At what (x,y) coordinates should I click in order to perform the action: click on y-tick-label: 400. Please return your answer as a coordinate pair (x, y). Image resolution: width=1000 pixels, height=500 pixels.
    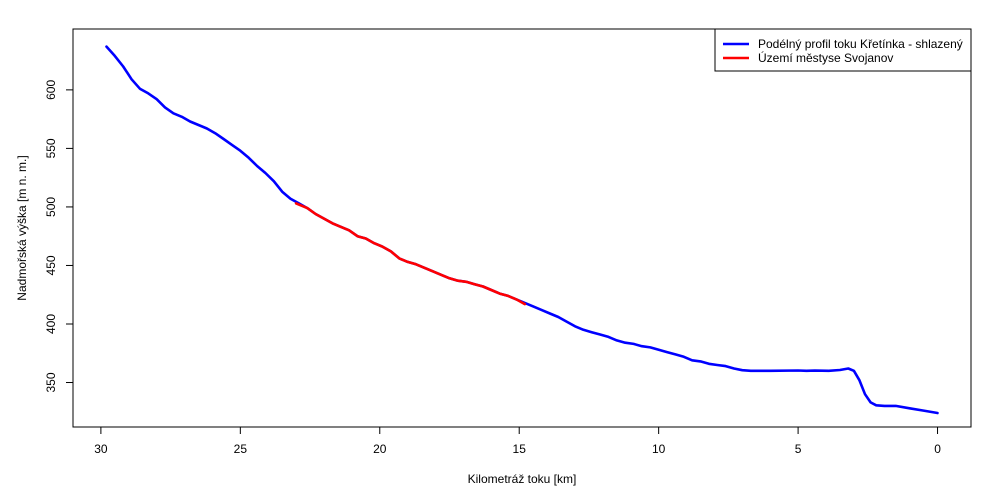
    Looking at the image, I should click on (51, 324).